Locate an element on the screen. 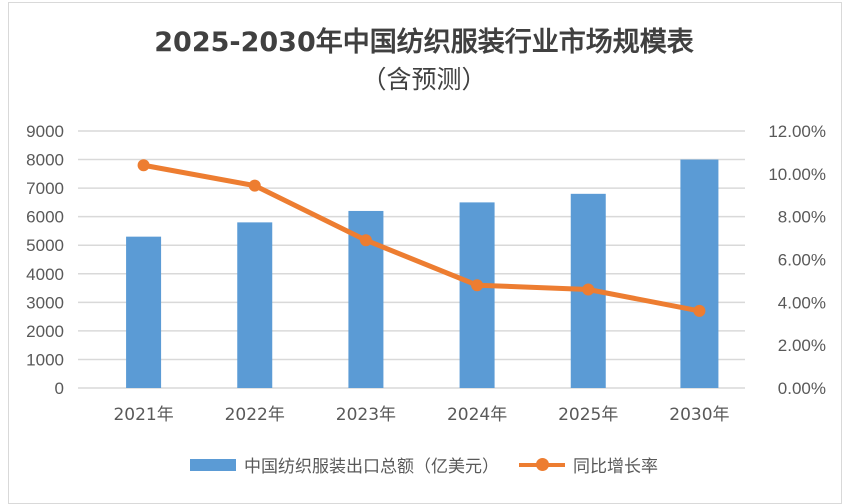  right-axis-tick: 12.00% is located at coordinates (797, 131).